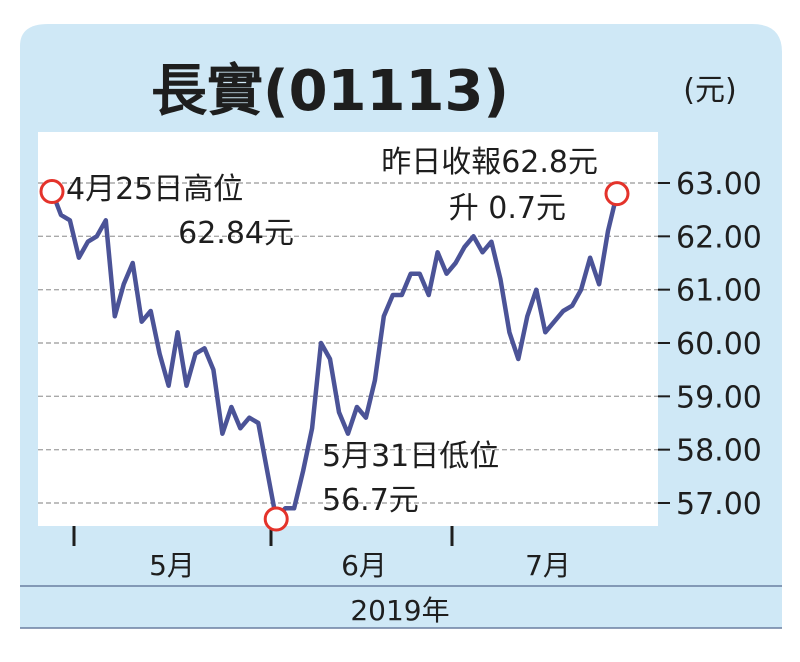 The image size is (800, 662). Describe the element at coordinates (548, 565) in the screenshot. I see `x-tick-label: 7月` at that location.